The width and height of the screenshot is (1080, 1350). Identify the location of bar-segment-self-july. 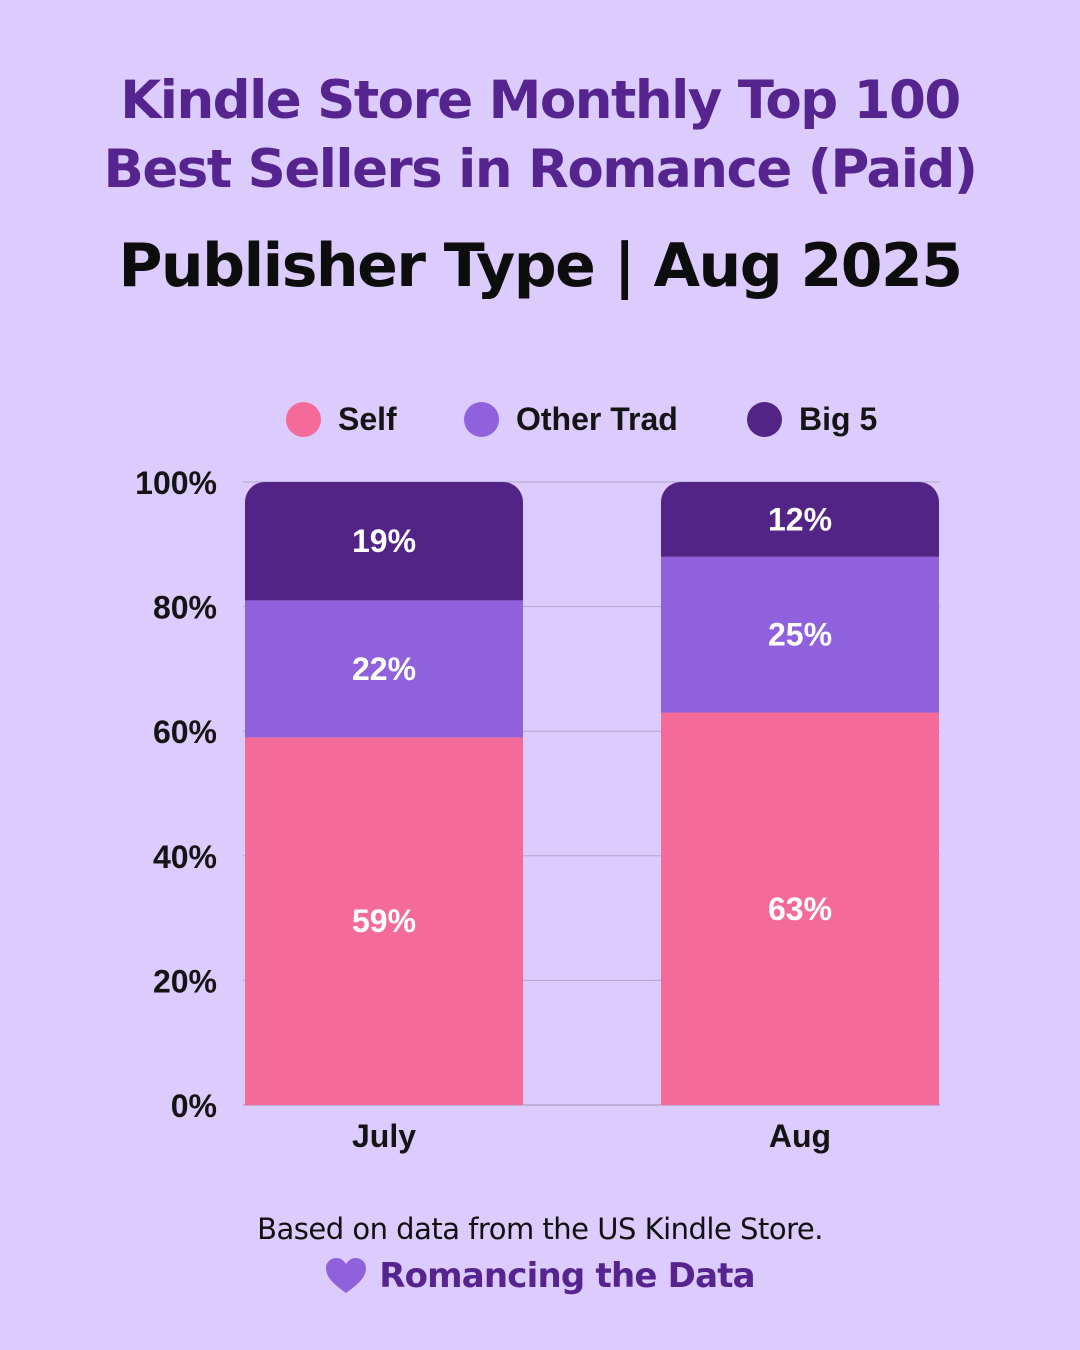
(384, 921).